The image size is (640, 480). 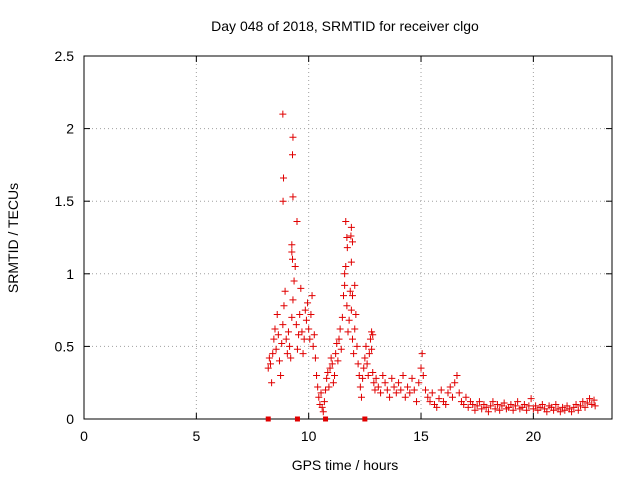 What do you see at coordinates (534, 436) in the screenshot?
I see `x-tick-label: 20` at bounding box center [534, 436].